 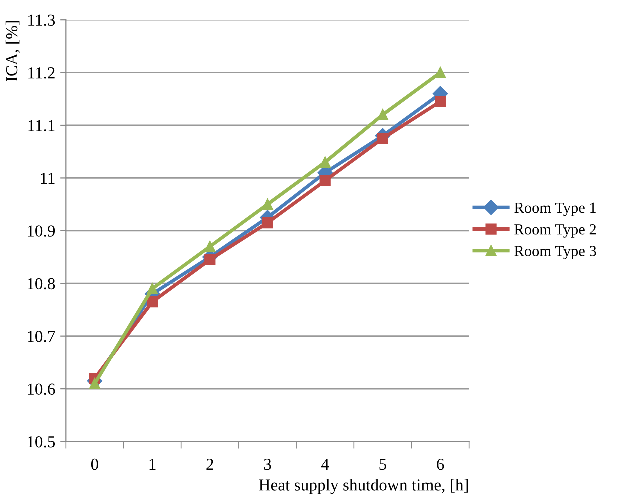 I want to click on y-tick-label: 11.3, so click(x=42, y=20).